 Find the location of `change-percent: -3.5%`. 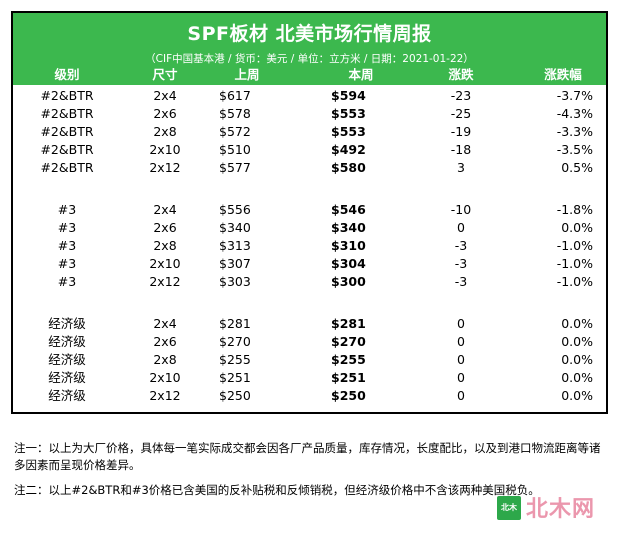

change-percent: -3.5% is located at coordinates (574, 149).